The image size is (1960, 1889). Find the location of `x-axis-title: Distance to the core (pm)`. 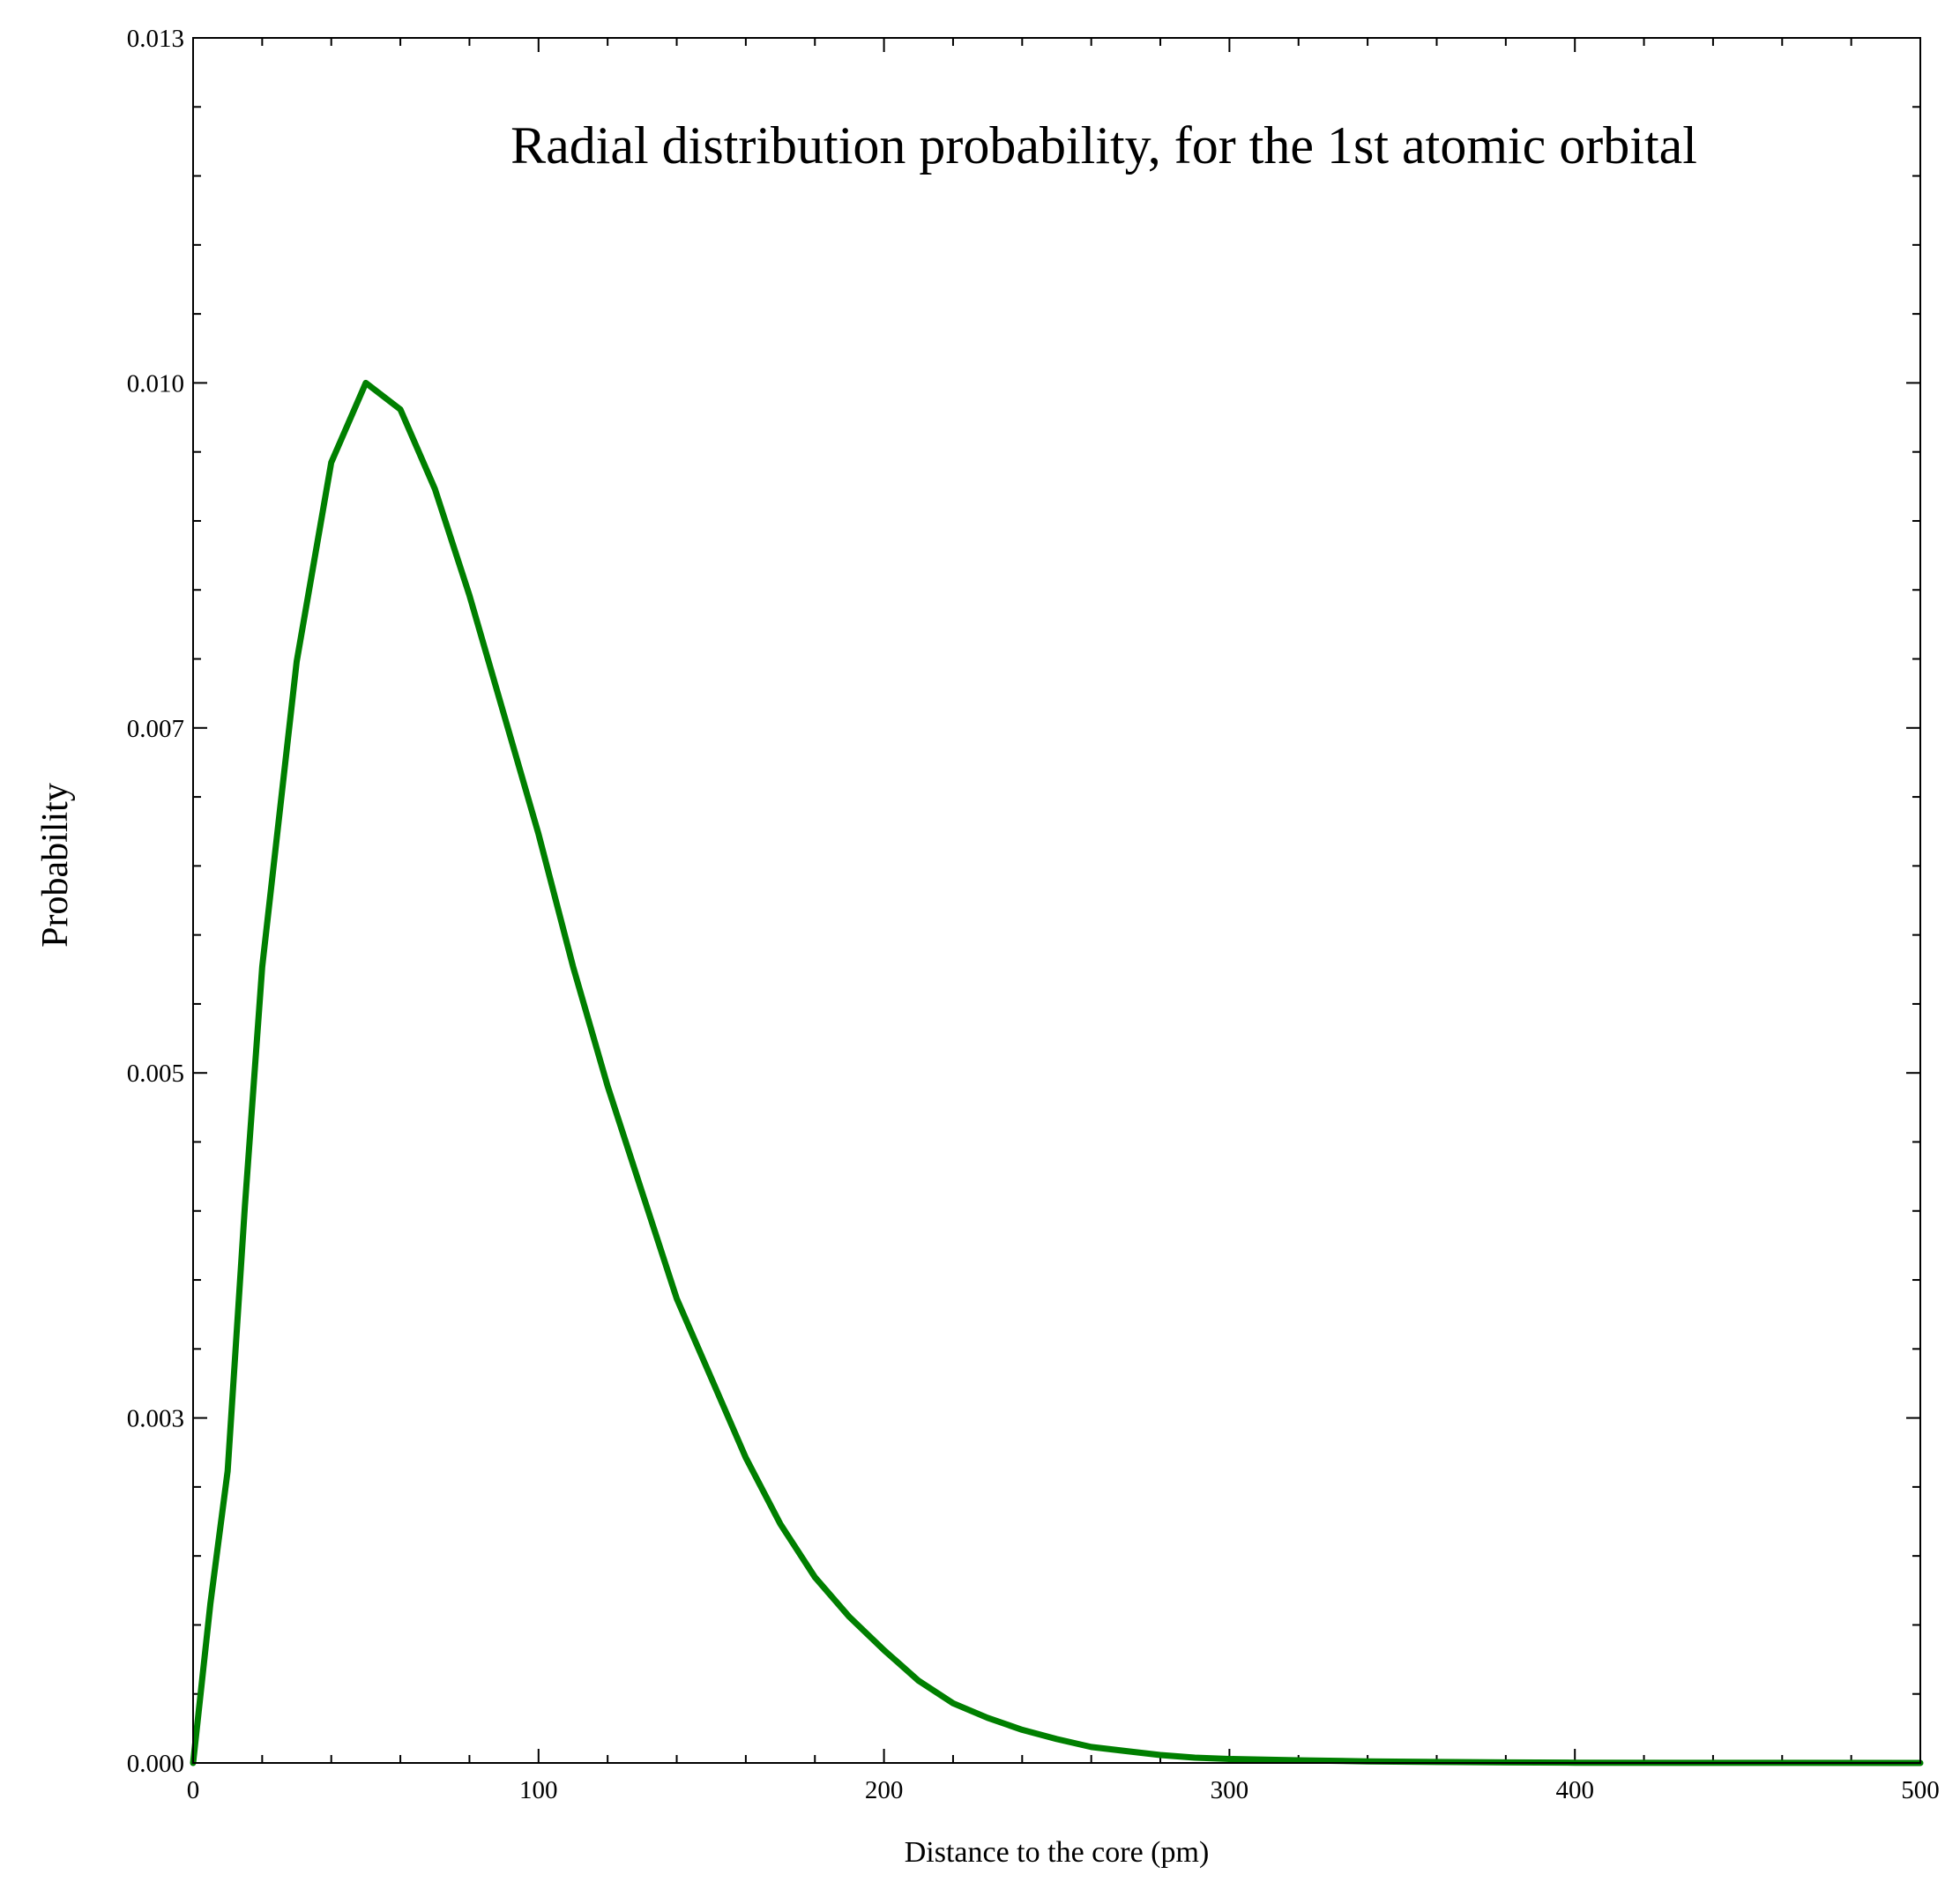

x-axis-title: Distance to the core (pm) is located at coordinates (1057, 1852).